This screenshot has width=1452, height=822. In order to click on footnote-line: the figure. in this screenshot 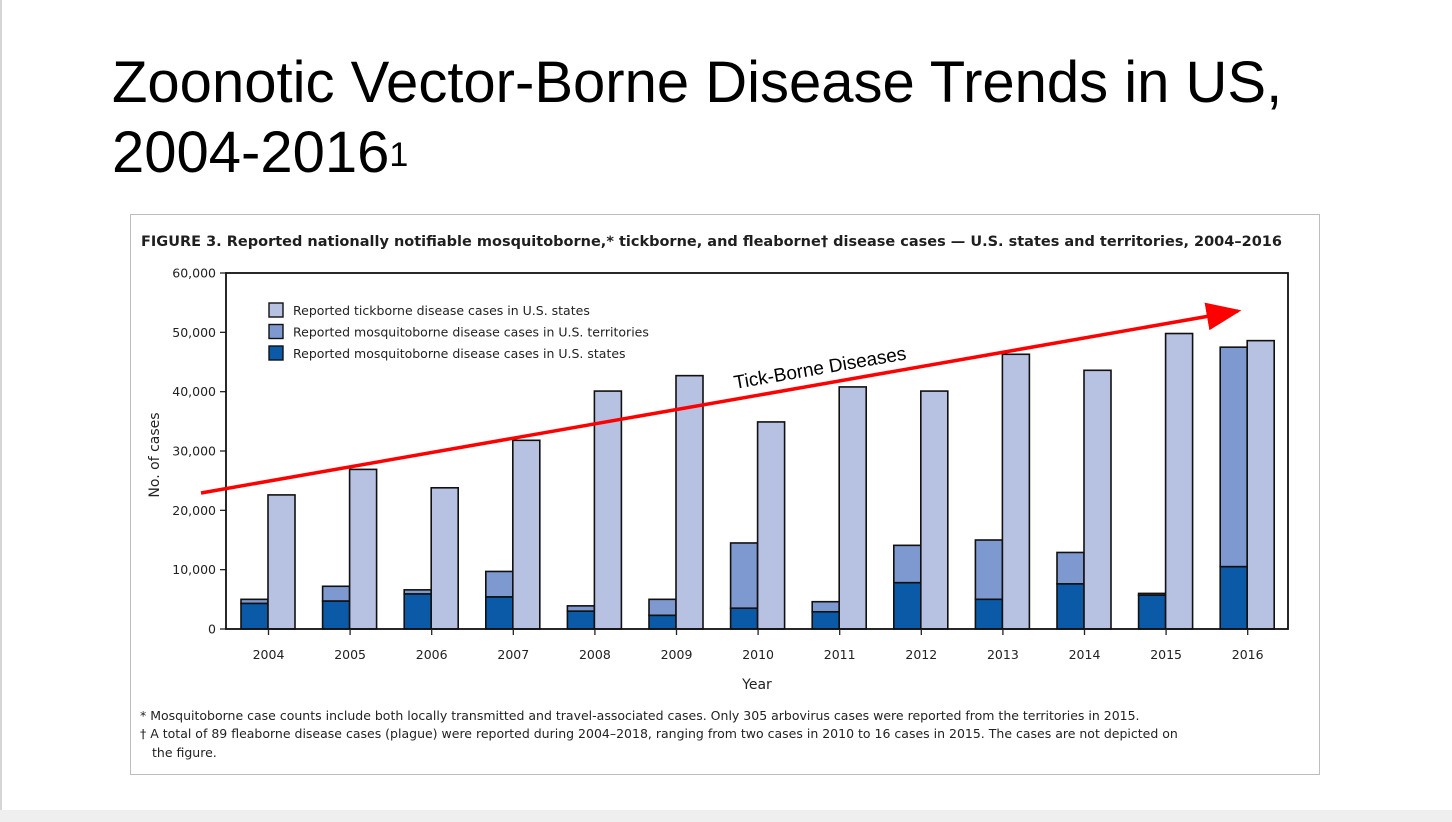, I will do `click(184, 752)`.